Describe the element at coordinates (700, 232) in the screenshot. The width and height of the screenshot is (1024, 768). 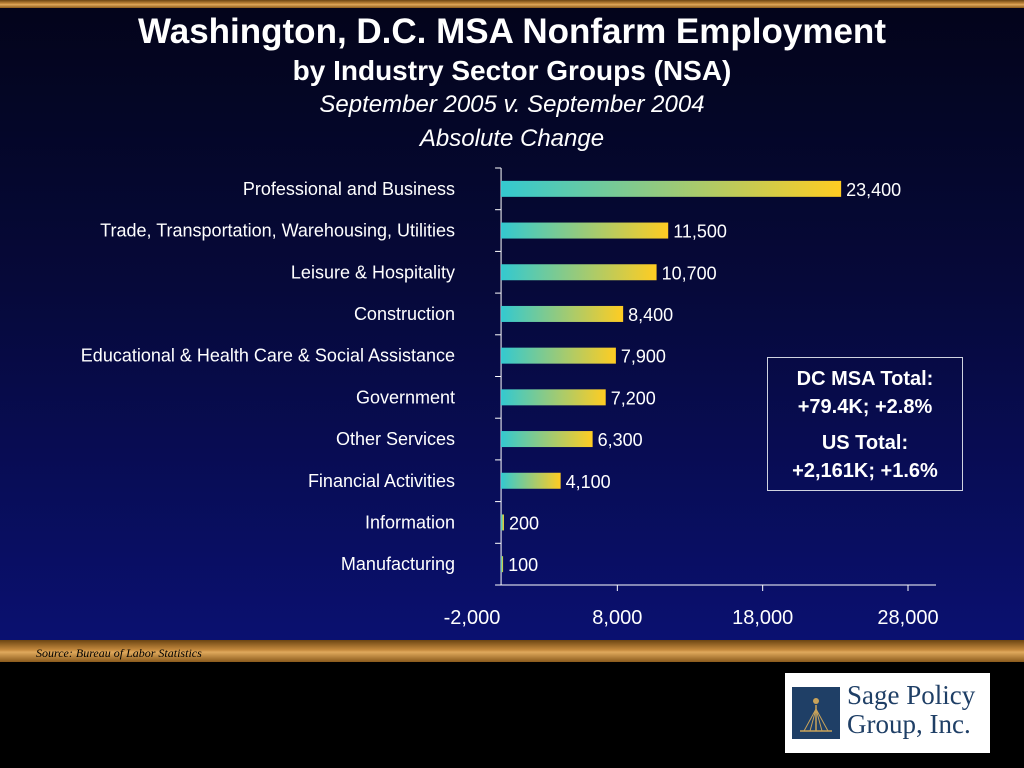
I see `data-label: 11,500` at that location.